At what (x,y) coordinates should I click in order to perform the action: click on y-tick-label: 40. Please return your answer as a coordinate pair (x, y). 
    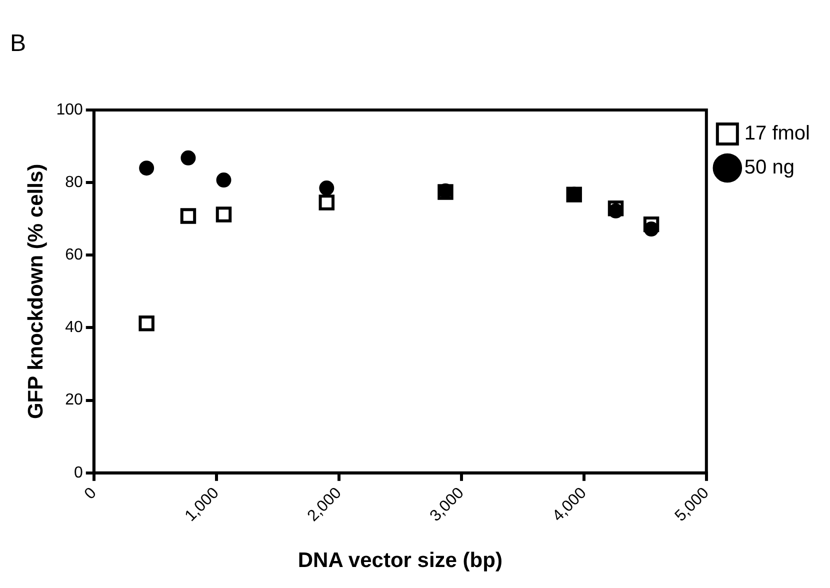
    Looking at the image, I should click on (74, 327).